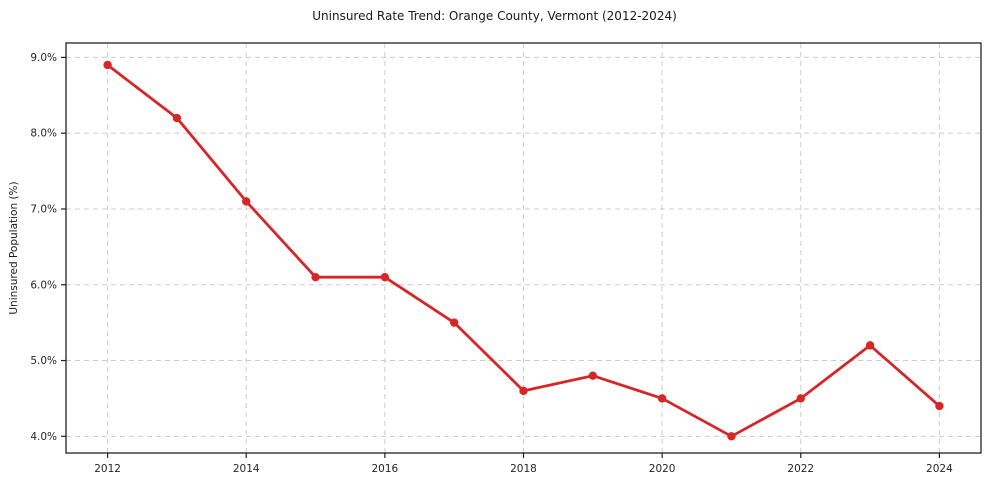 The height and width of the screenshot is (490, 989). What do you see at coordinates (107, 469) in the screenshot?
I see `x-tick-label: 2012` at bounding box center [107, 469].